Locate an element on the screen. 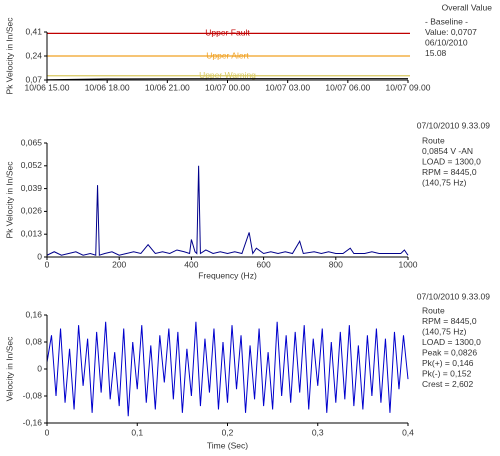 This screenshot has height=456, width=500. x-tick-label: 10/06 18.00 is located at coordinates (107, 87).